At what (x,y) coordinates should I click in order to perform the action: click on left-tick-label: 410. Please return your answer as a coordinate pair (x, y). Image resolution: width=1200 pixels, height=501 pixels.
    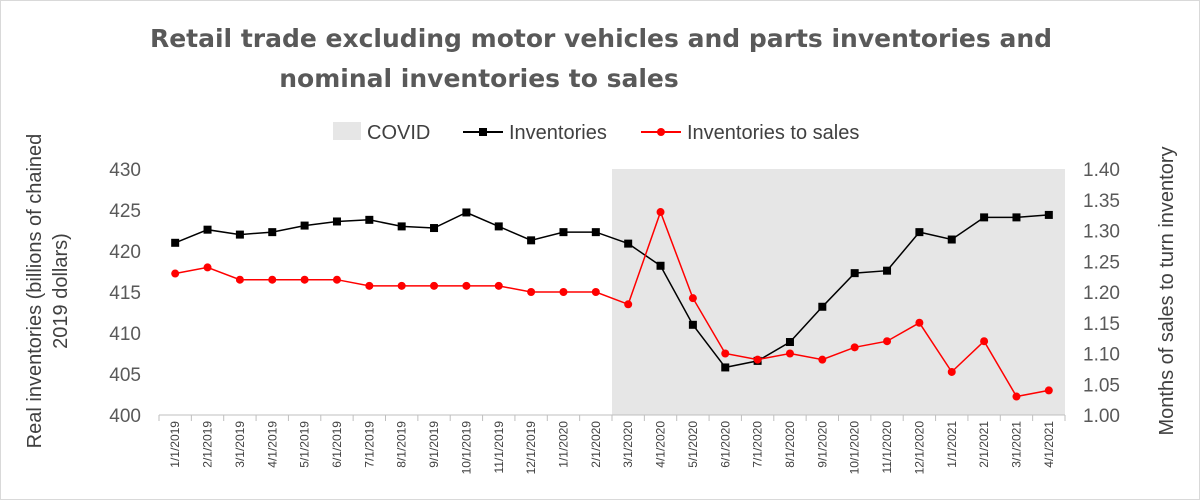
    Looking at the image, I should click on (125, 334).